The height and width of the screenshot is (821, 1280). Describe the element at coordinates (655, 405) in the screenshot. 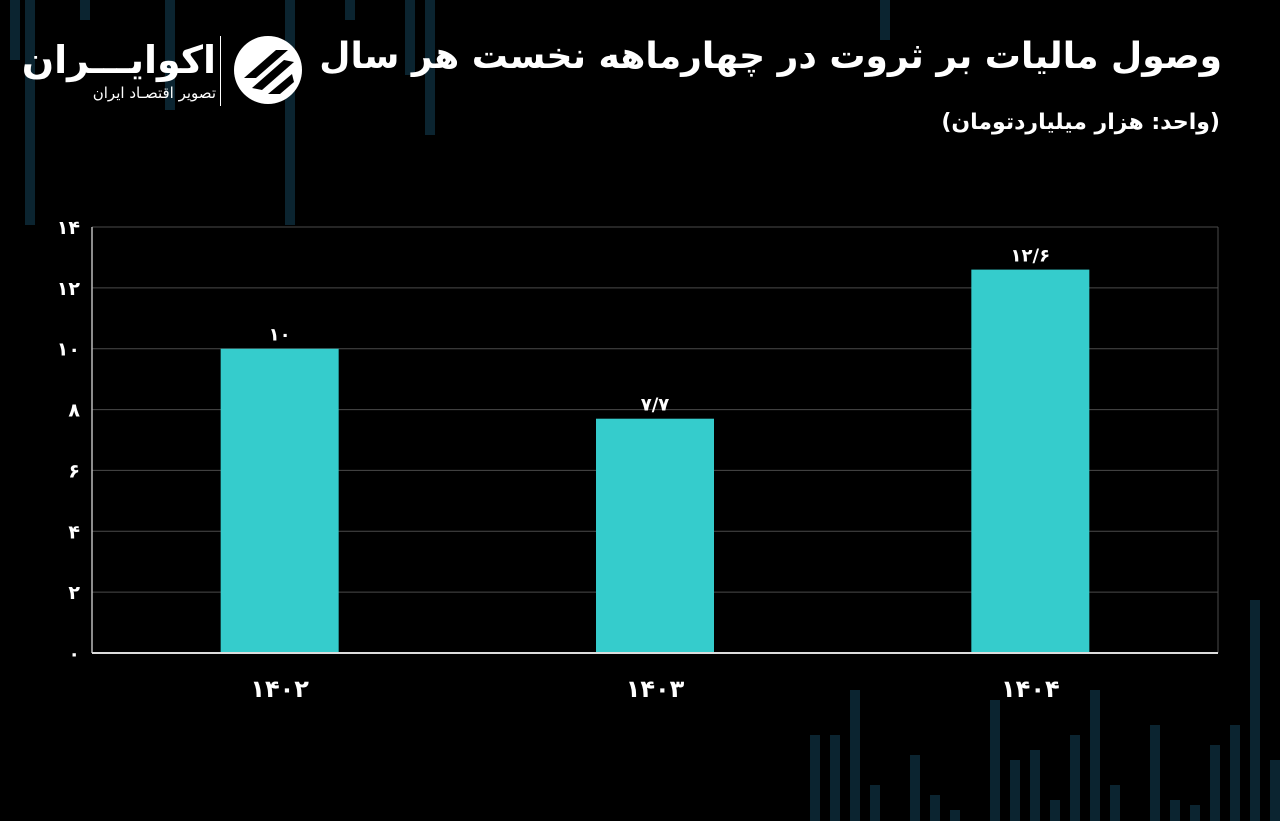

I see `data-label: ۷/۷` at that location.